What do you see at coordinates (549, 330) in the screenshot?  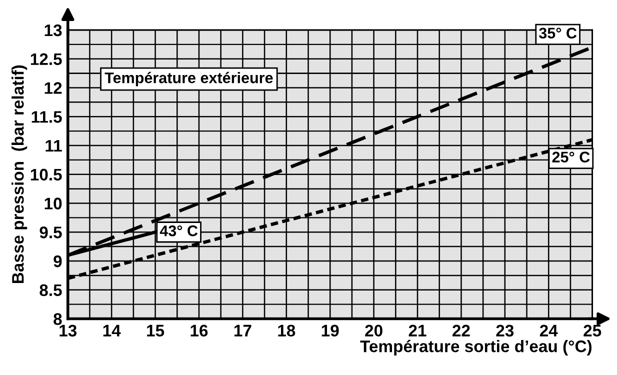 I see `x-tick-label: 24` at bounding box center [549, 330].